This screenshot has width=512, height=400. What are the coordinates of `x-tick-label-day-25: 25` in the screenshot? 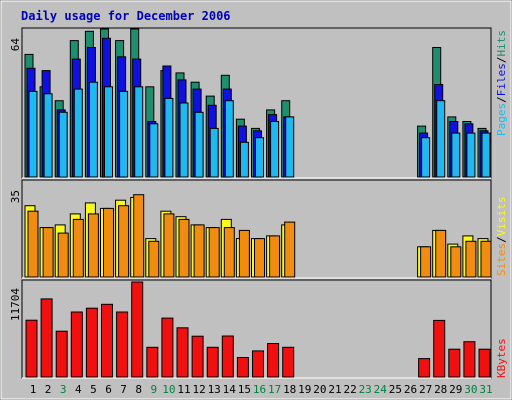 It's located at (395, 389).